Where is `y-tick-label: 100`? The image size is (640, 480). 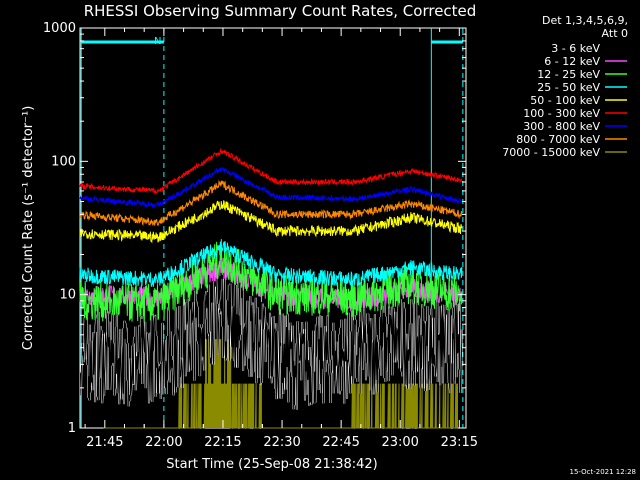 y-tick-label: 100 is located at coordinates (63, 161).